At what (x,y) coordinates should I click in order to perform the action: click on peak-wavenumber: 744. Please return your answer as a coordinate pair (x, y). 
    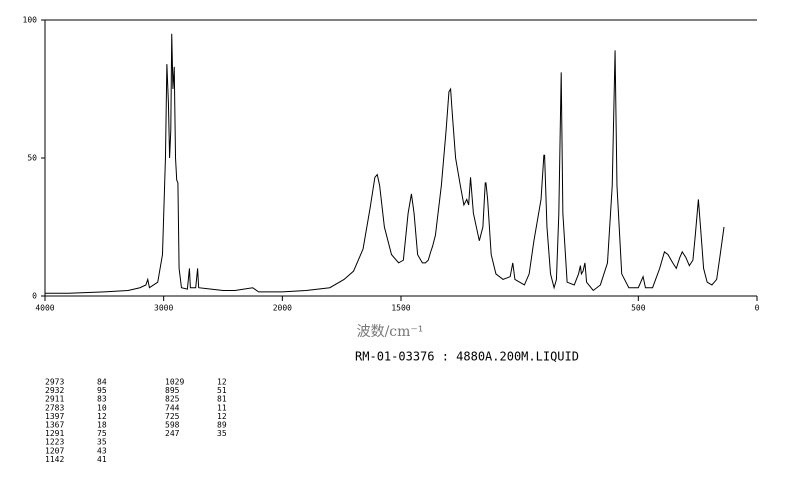
    Looking at the image, I should click on (172, 407).